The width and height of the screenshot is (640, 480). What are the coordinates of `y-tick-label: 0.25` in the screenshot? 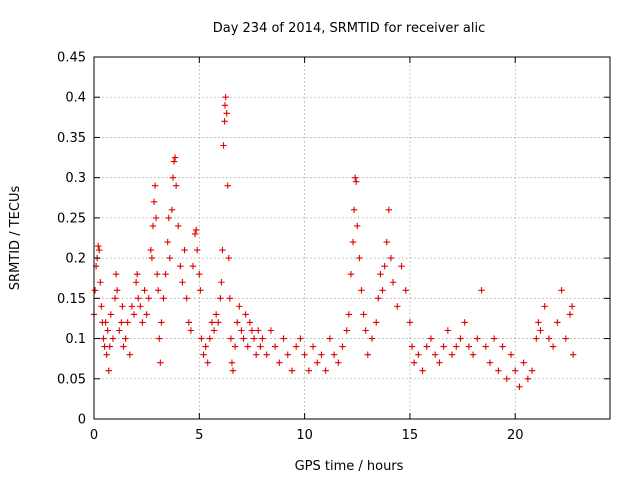 It's located at (71, 218).